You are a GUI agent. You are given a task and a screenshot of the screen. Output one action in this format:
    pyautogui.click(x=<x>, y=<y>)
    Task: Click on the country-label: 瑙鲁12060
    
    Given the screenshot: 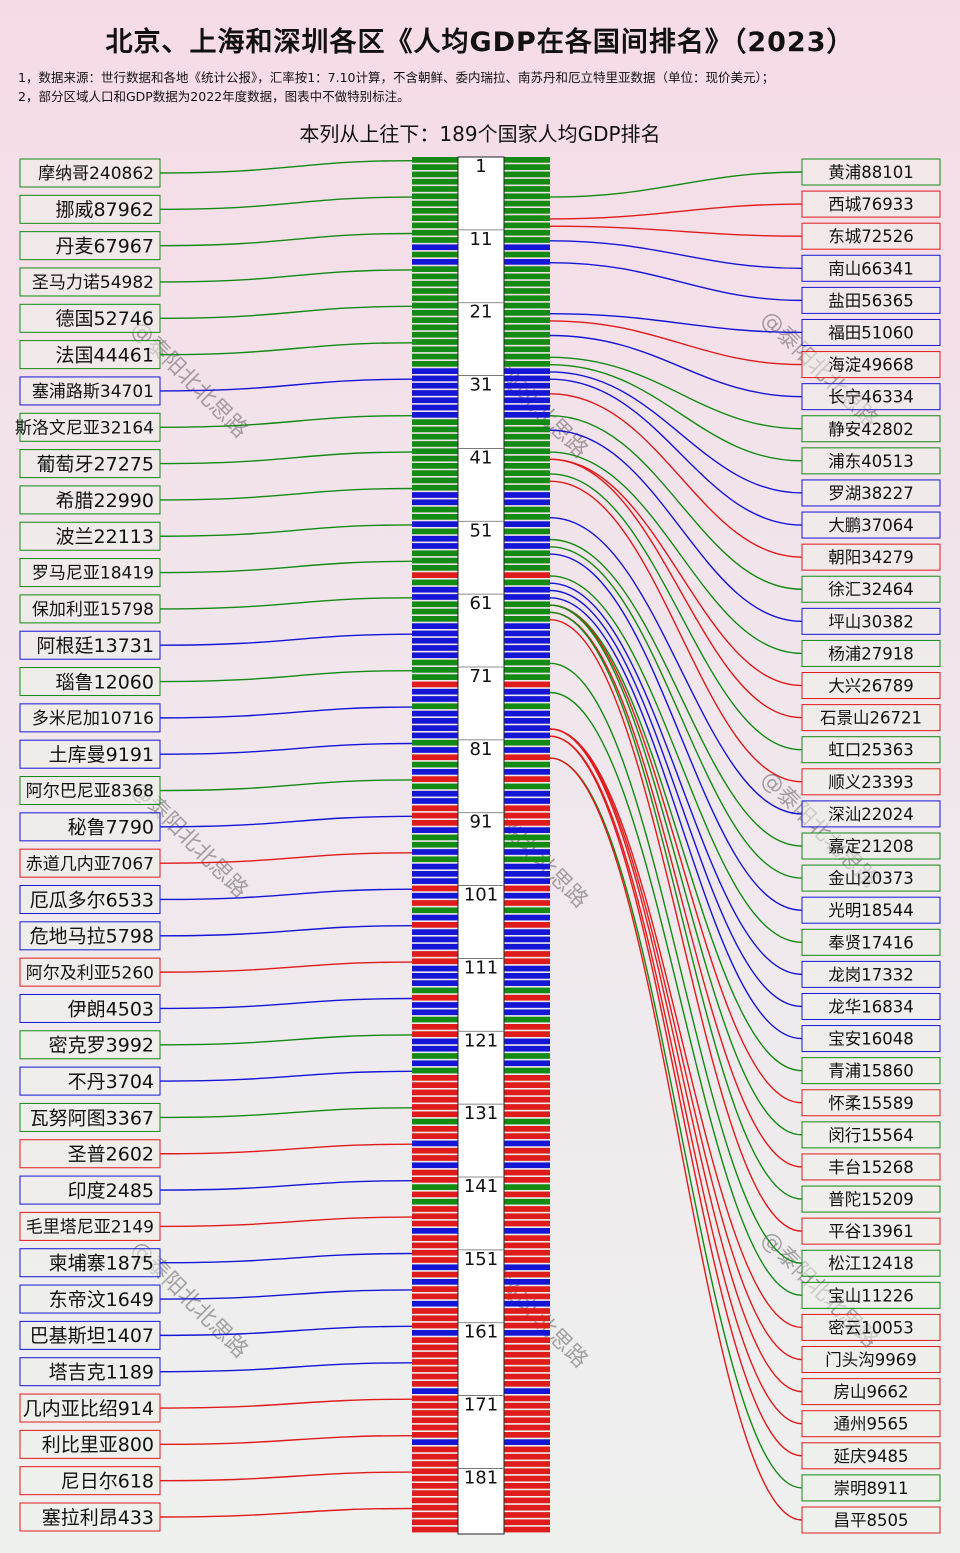 What is the action you would take?
    pyautogui.click(x=105, y=682)
    